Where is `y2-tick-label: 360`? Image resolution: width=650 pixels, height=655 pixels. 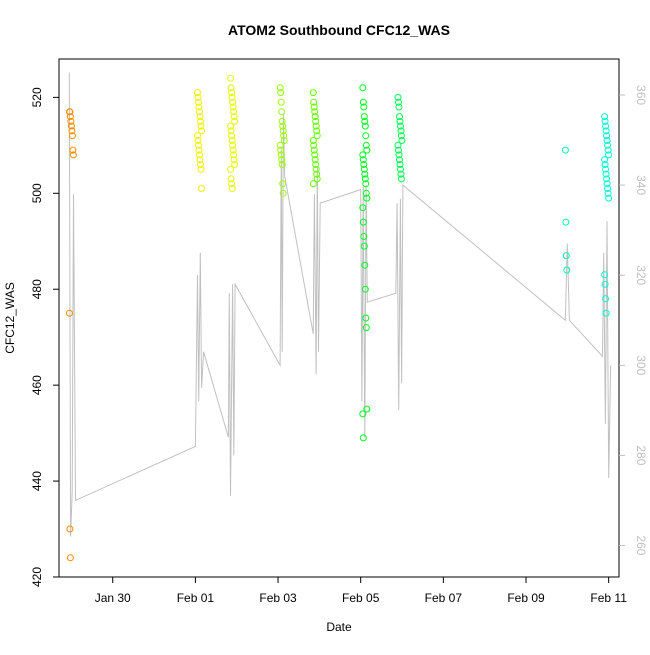
y2-tick-label: 360 is located at coordinates (641, 95).